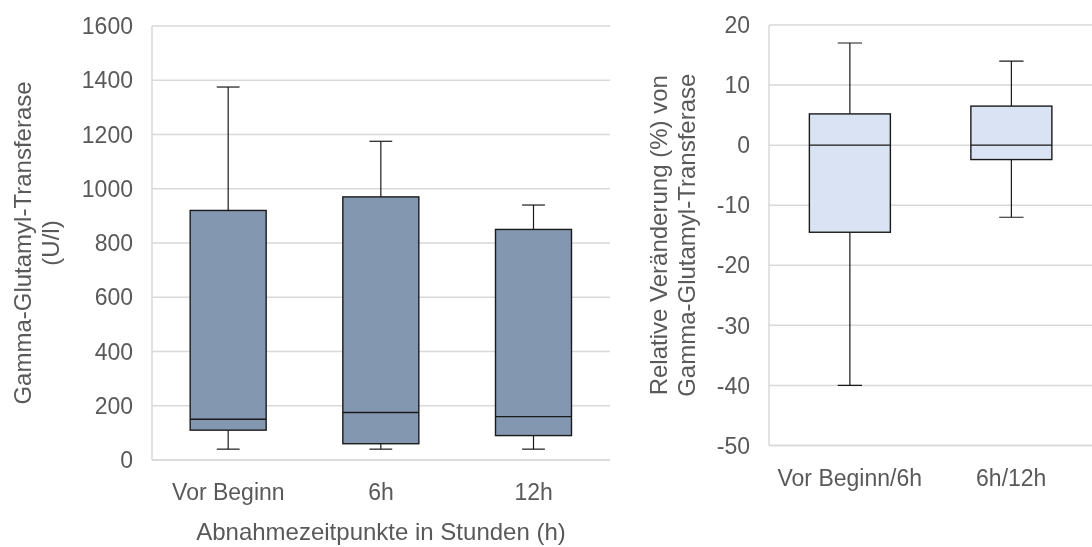 The image size is (1092, 547). Describe the element at coordinates (737, 25) in the screenshot. I see `y-tick-label: 20` at that location.